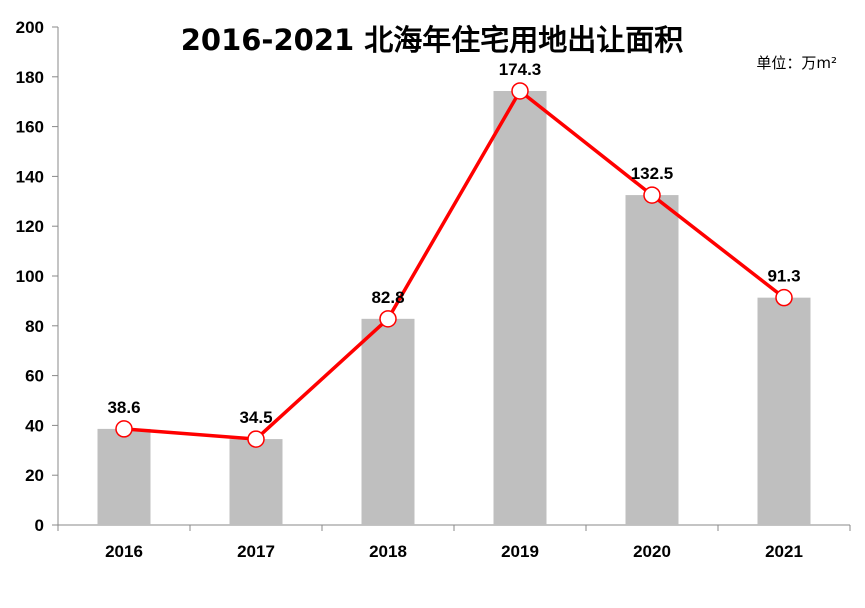  I want to click on x-tick-label: 2021, so click(784, 551).